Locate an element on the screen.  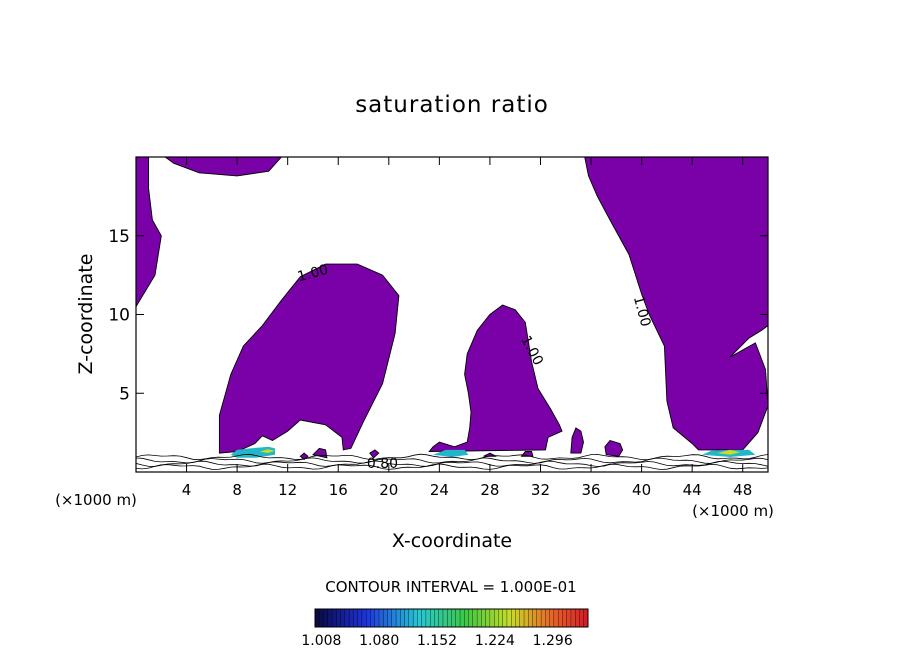
x-tick-label-44: 44 is located at coordinates (692, 490).